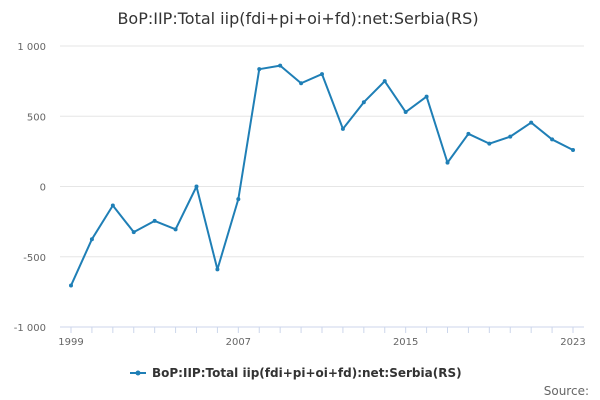 The height and width of the screenshot is (400, 600). What do you see at coordinates (405, 342) in the screenshot?
I see `x-tick-label: 2015` at bounding box center [405, 342].